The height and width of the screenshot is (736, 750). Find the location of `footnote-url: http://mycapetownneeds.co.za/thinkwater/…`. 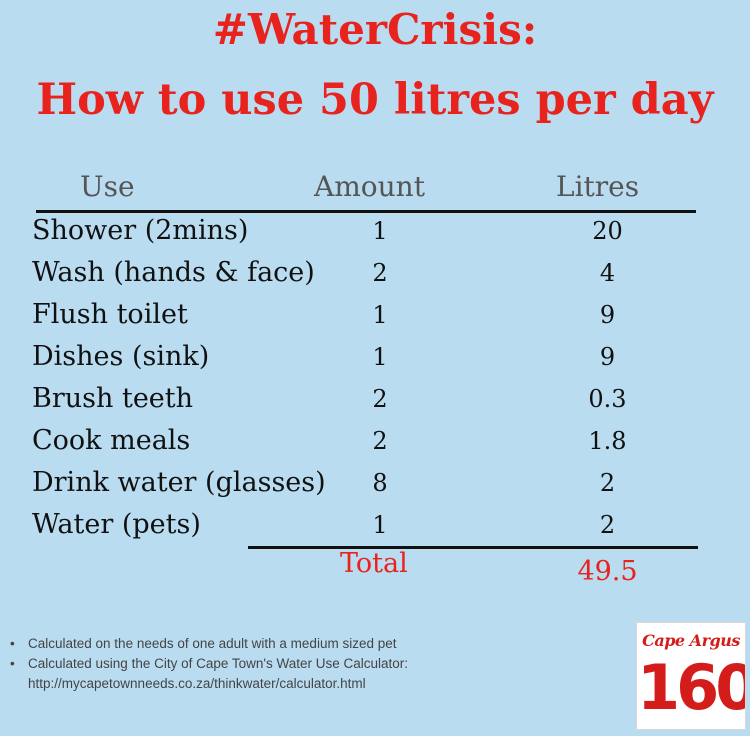

footnote-url: http://mycapetownneeds.co.za/thinkwater/… is located at coordinates (197, 683).